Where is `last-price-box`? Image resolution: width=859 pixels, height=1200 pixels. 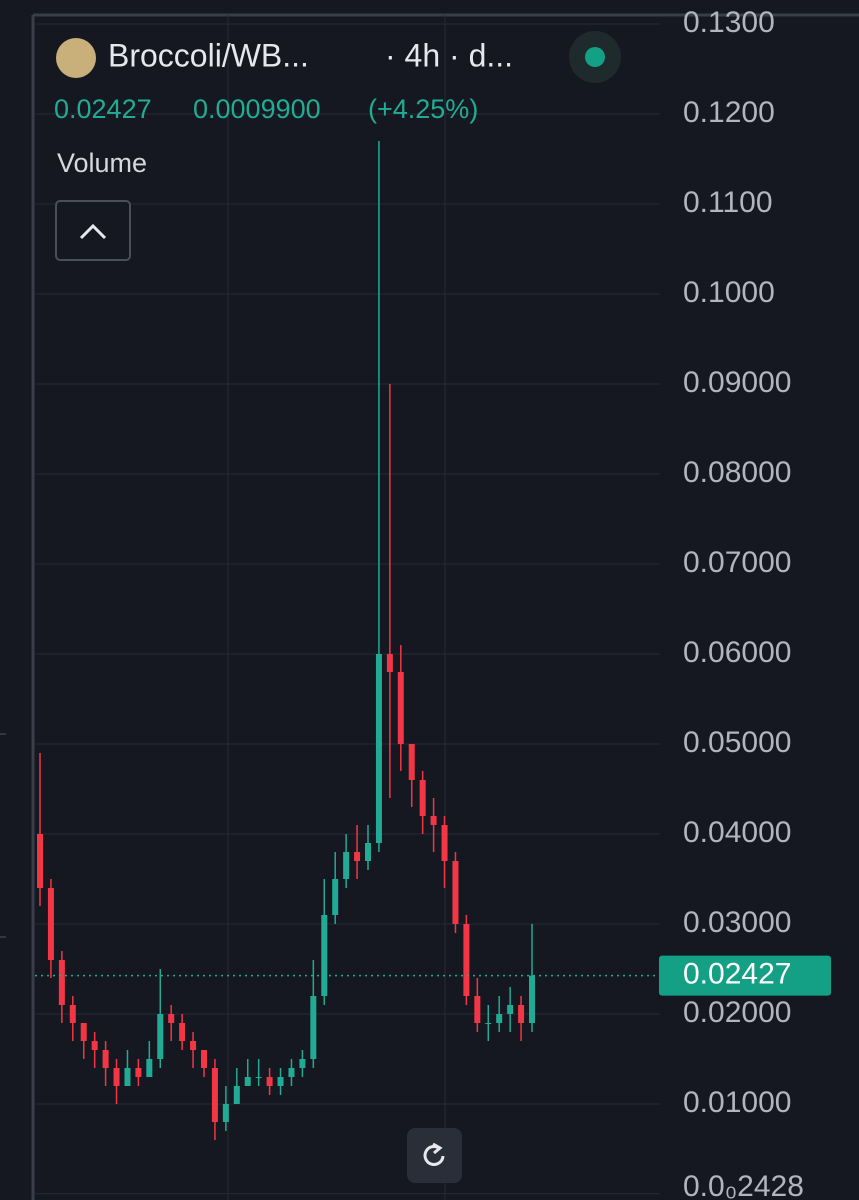
last-price-box is located at coordinates (745, 975).